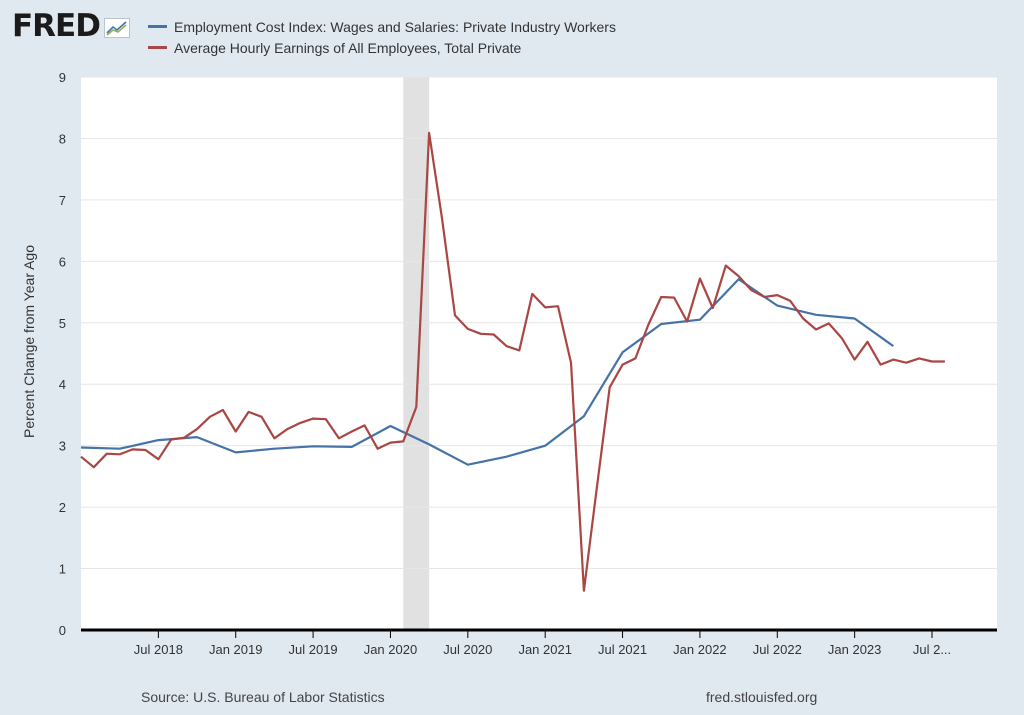 Image resolution: width=1024 pixels, height=715 pixels. I want to click on y-tick-label-7: 7, so click(62, 200).